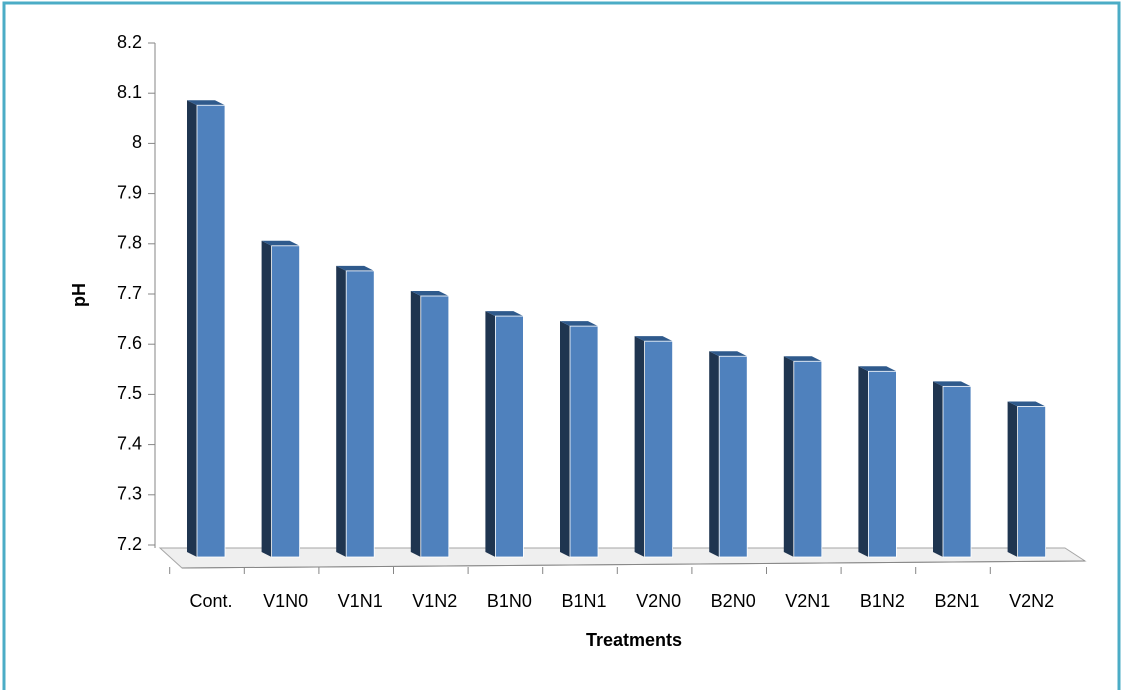 This screenshot has width=1124, height=690. I want to click on y-tick-label: 7.4, so click(129, 443).